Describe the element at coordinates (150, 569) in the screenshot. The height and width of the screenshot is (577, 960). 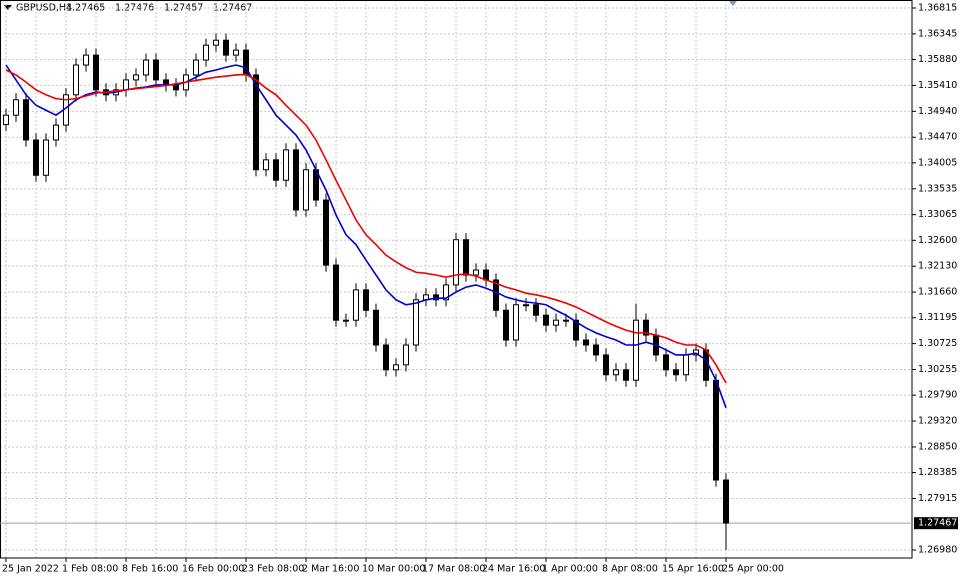
I see `x-tick-label: 8 Feb 16:00` at that location.